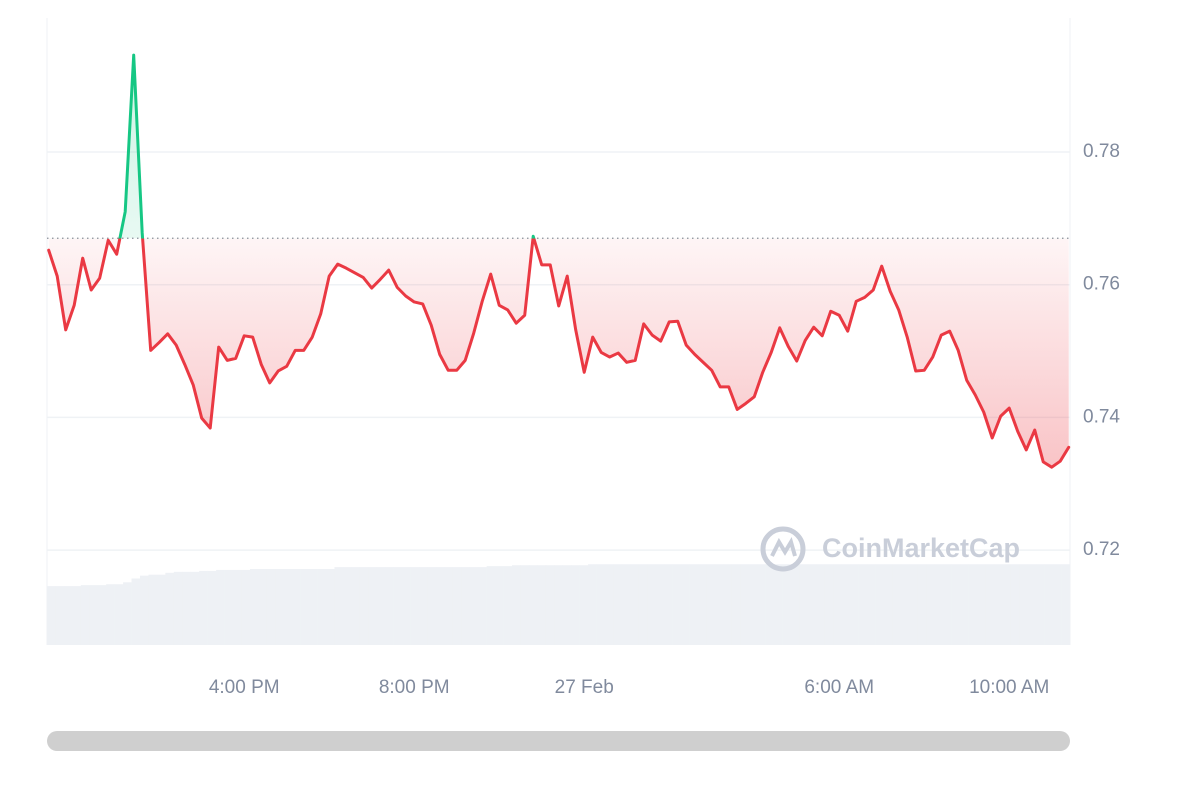 This screenshot has width=1200, height=800. What do you see at coordinates (921, 548) in the screenshot?
I see `watermark-text: CoinMarketCap` at bounding box center [921, 548].